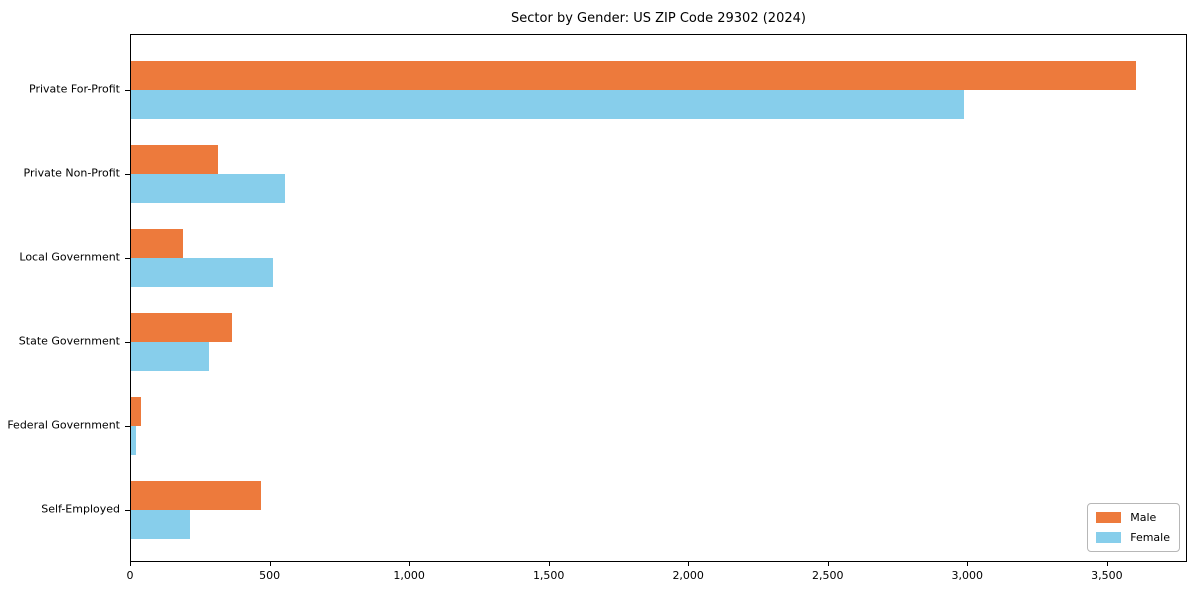 Image resolution: width=1200 pixels, height=600 pixels. Describe the element at coordinates (196, 495) in the screenshot. I see `bar-male-self-employed` at that location.